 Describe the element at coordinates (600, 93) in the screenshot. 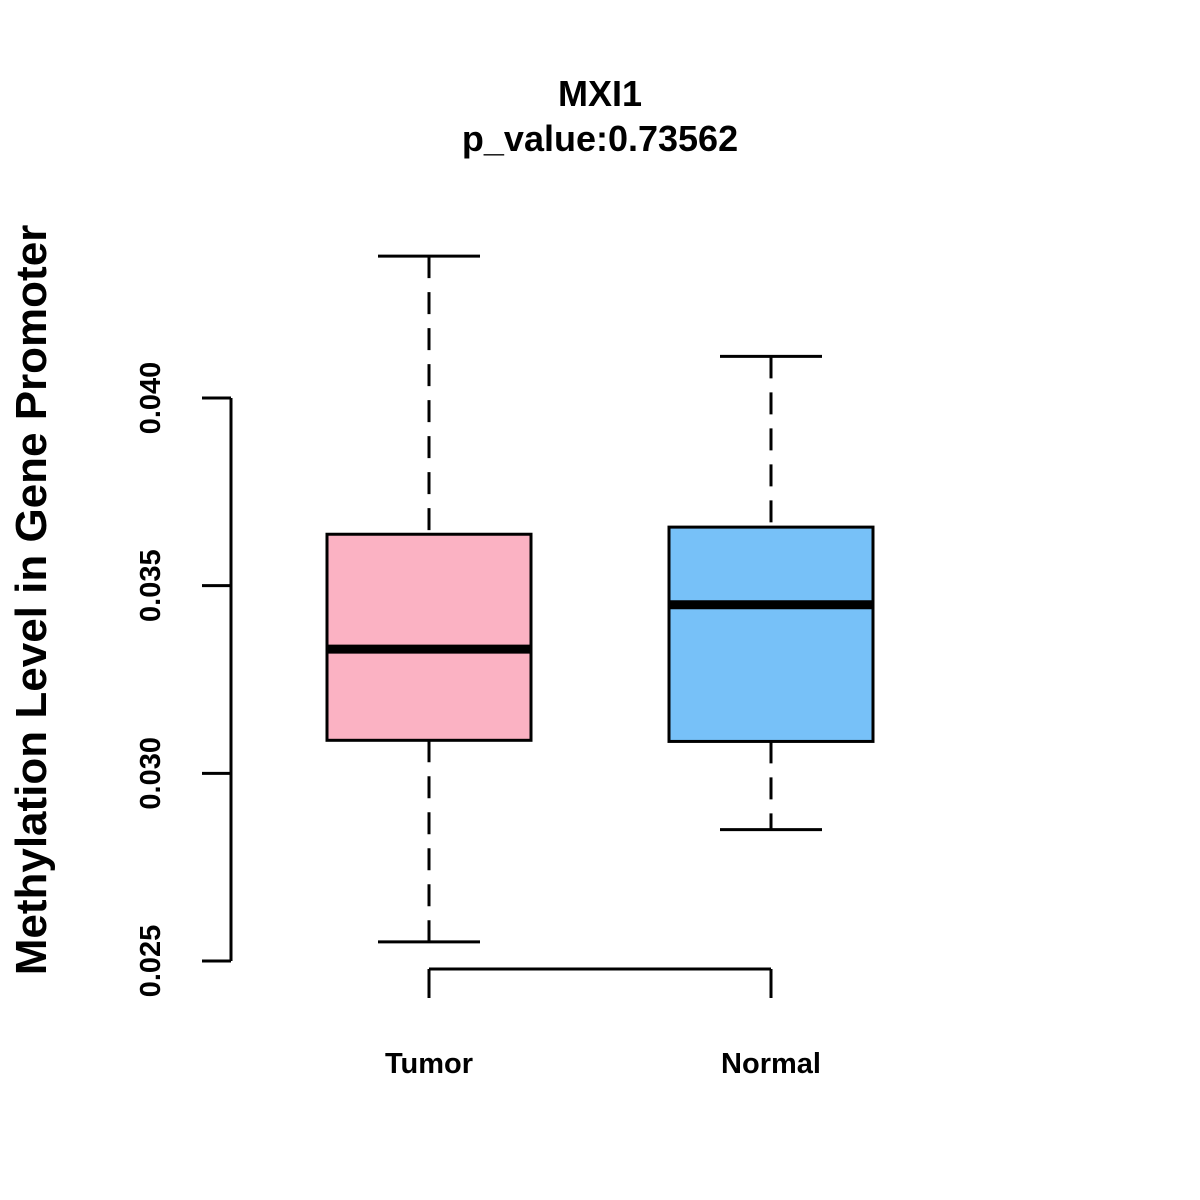

I see `chart-title: MXI1` at that location.